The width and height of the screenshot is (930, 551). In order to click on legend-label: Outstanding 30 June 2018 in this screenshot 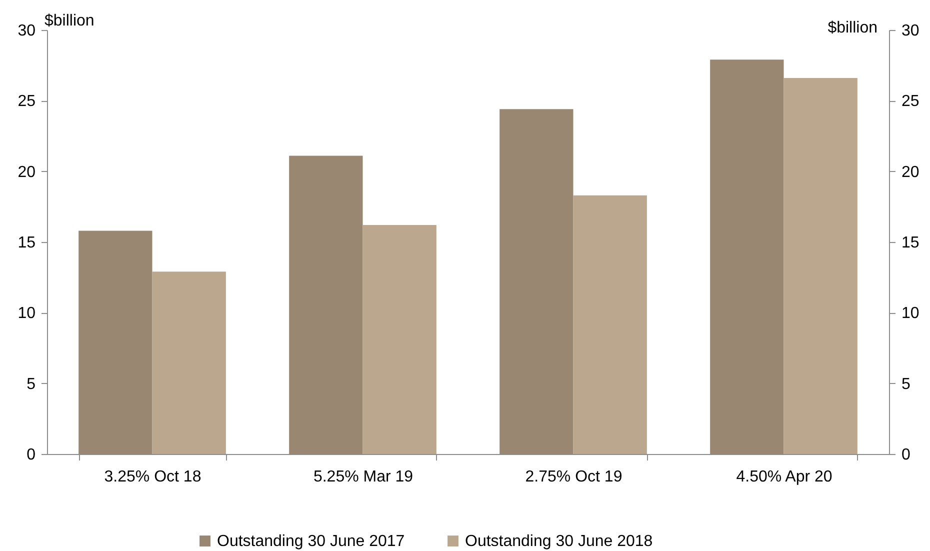, I will do `click(559, 541)`.